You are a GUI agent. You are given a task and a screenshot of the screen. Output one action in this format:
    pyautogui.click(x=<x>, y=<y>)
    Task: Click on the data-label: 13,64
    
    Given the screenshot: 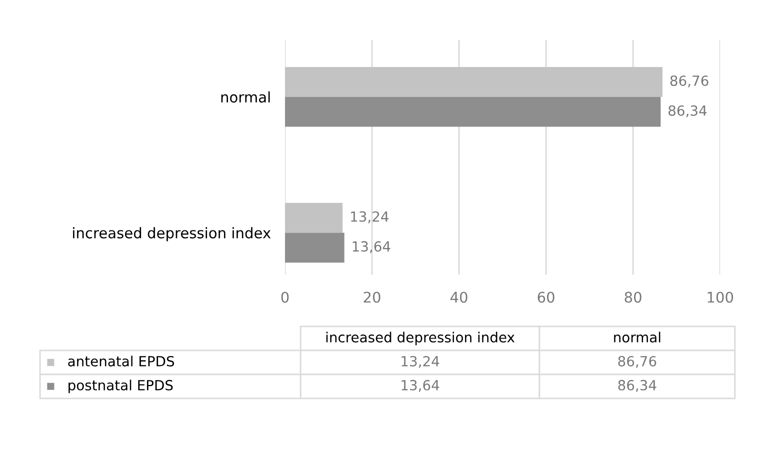 What is the action you would take?
    pyautogui.click(x=371, y=247)
    